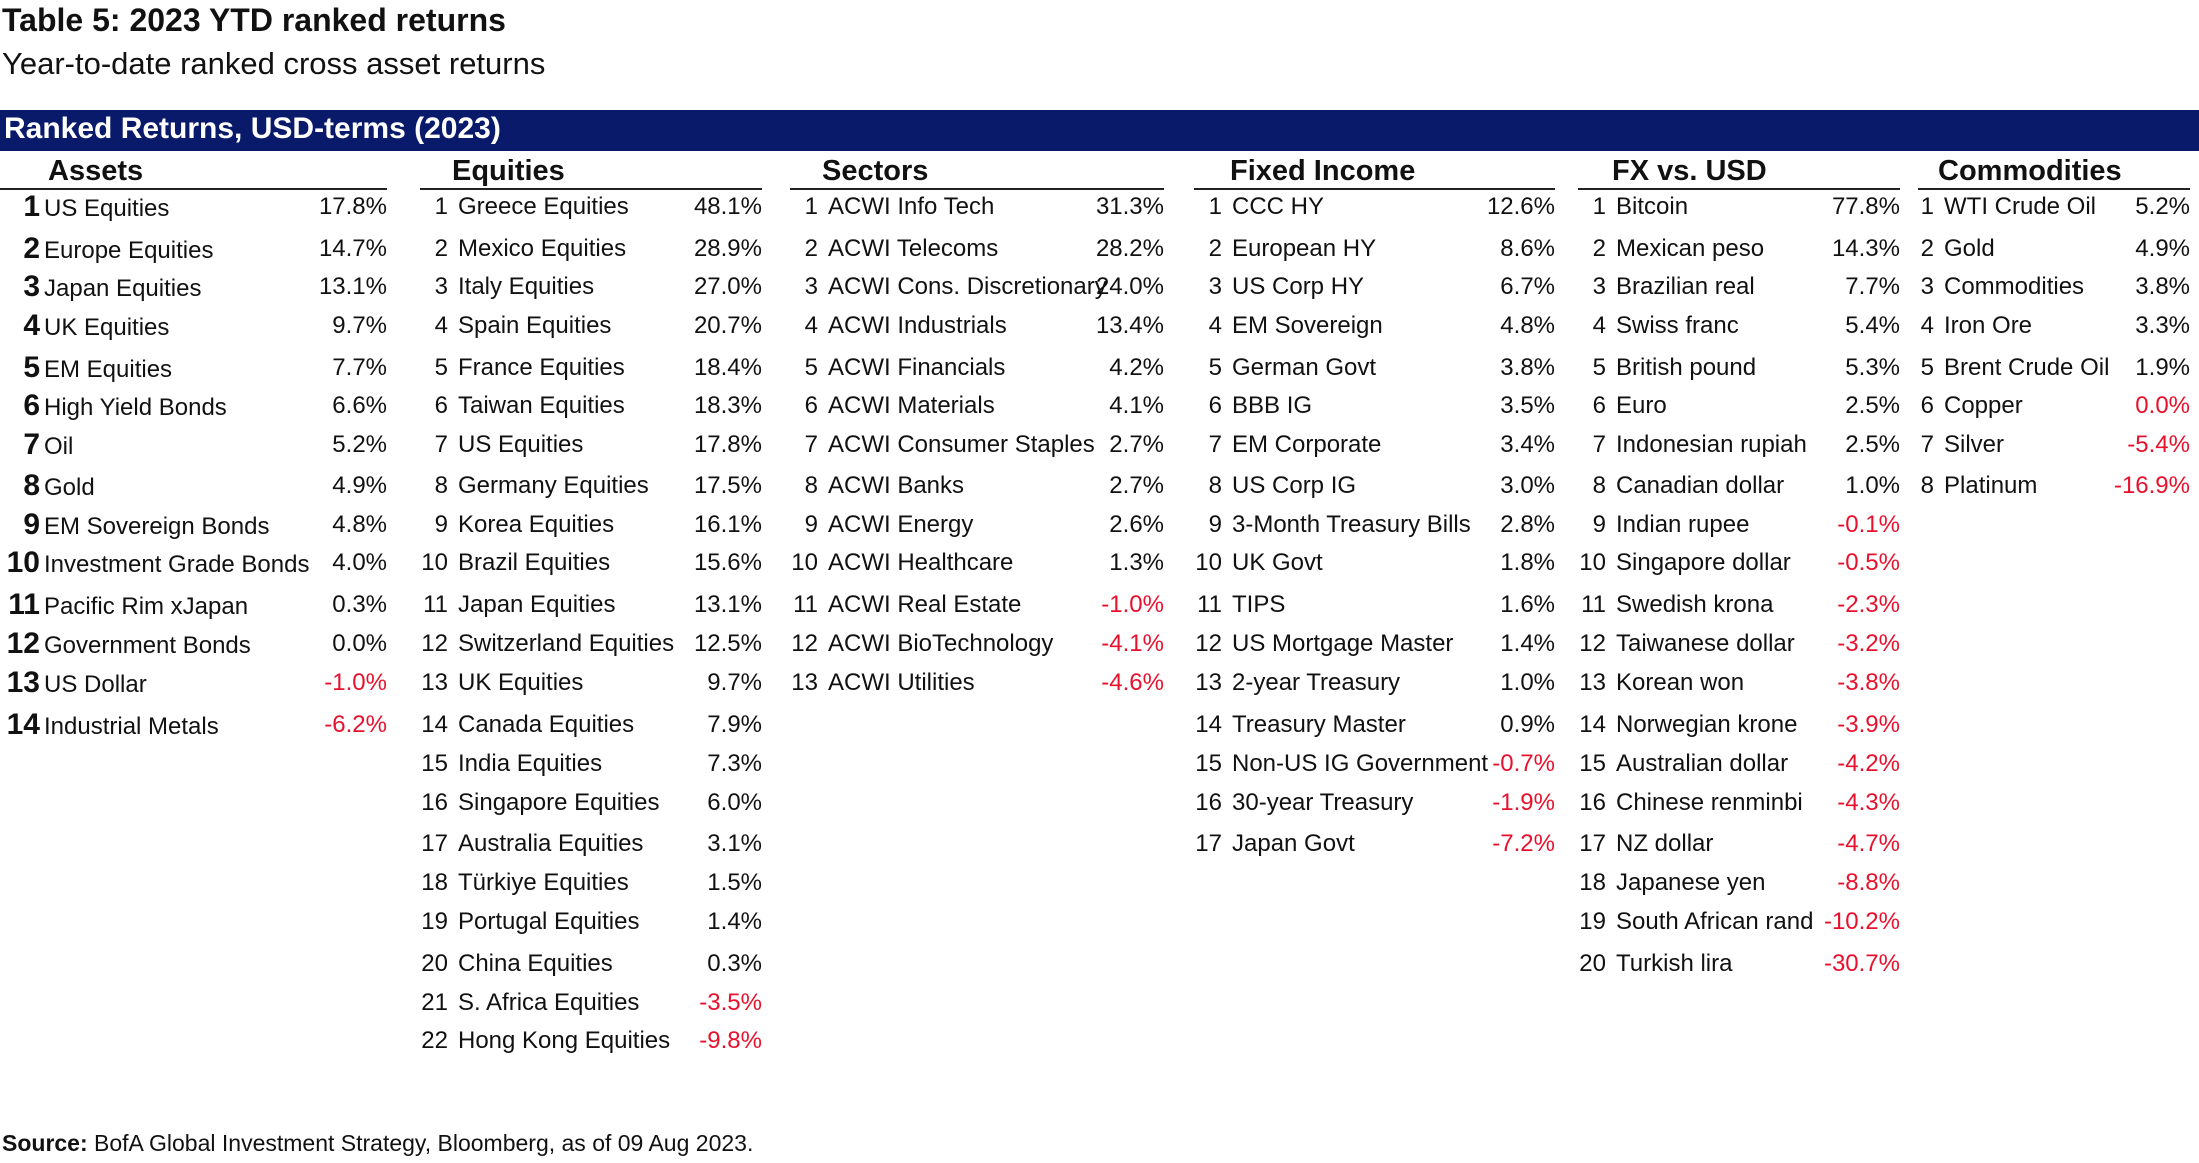 Image resolution: width=2199 pixels, height=1163 pixels. I want to click on asset-name: Euro, so click(1641, 405).